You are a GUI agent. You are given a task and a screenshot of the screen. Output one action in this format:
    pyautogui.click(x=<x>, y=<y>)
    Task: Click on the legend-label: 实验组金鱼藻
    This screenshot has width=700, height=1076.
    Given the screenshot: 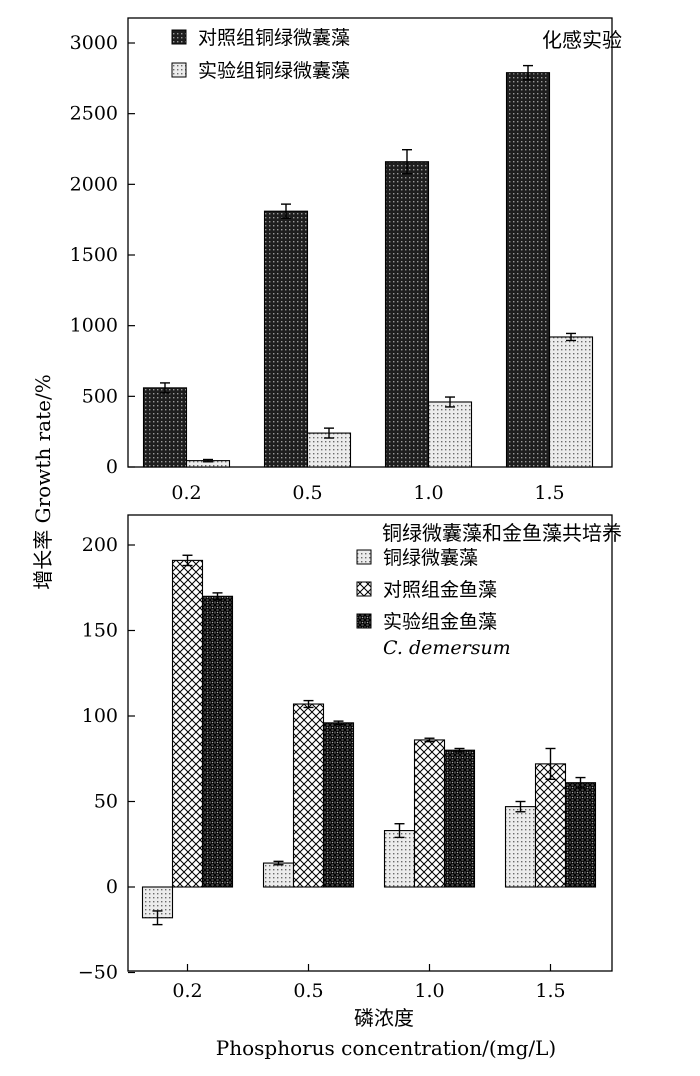 What is the action you would take?
    pyautogui.click(x=440, y=622)
    